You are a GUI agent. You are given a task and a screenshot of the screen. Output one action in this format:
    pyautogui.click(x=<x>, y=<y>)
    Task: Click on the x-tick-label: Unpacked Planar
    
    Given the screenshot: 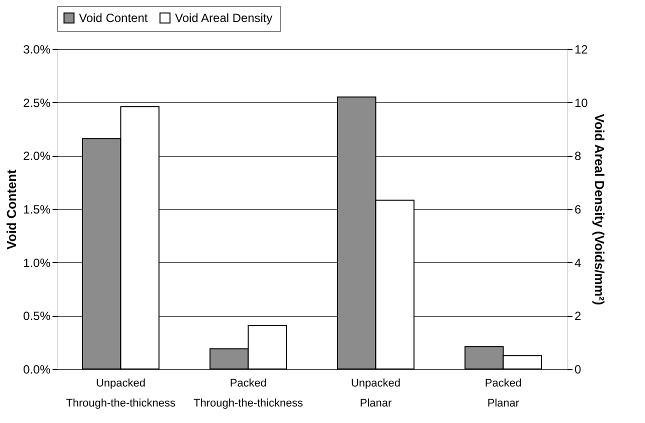 What is the action you would take?
    pyautogui.click(x=375, y=394)
    